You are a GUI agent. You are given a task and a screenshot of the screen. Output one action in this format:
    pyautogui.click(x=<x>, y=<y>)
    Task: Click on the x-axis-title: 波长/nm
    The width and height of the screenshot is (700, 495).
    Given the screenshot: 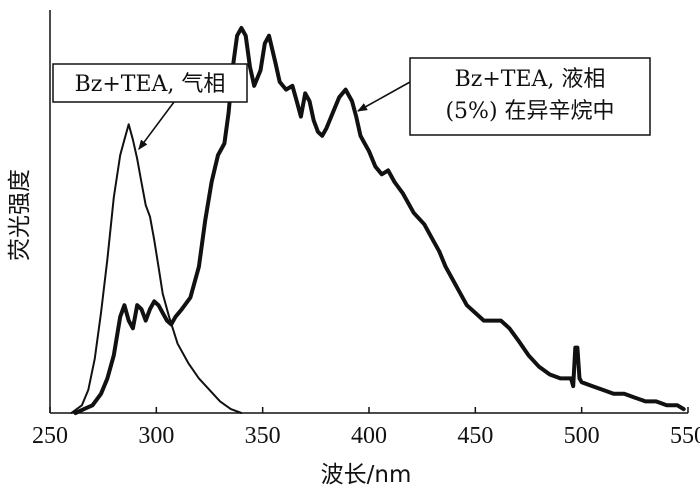 What is the action you would take?
    pyautogui.click(x=366, y=475)
    